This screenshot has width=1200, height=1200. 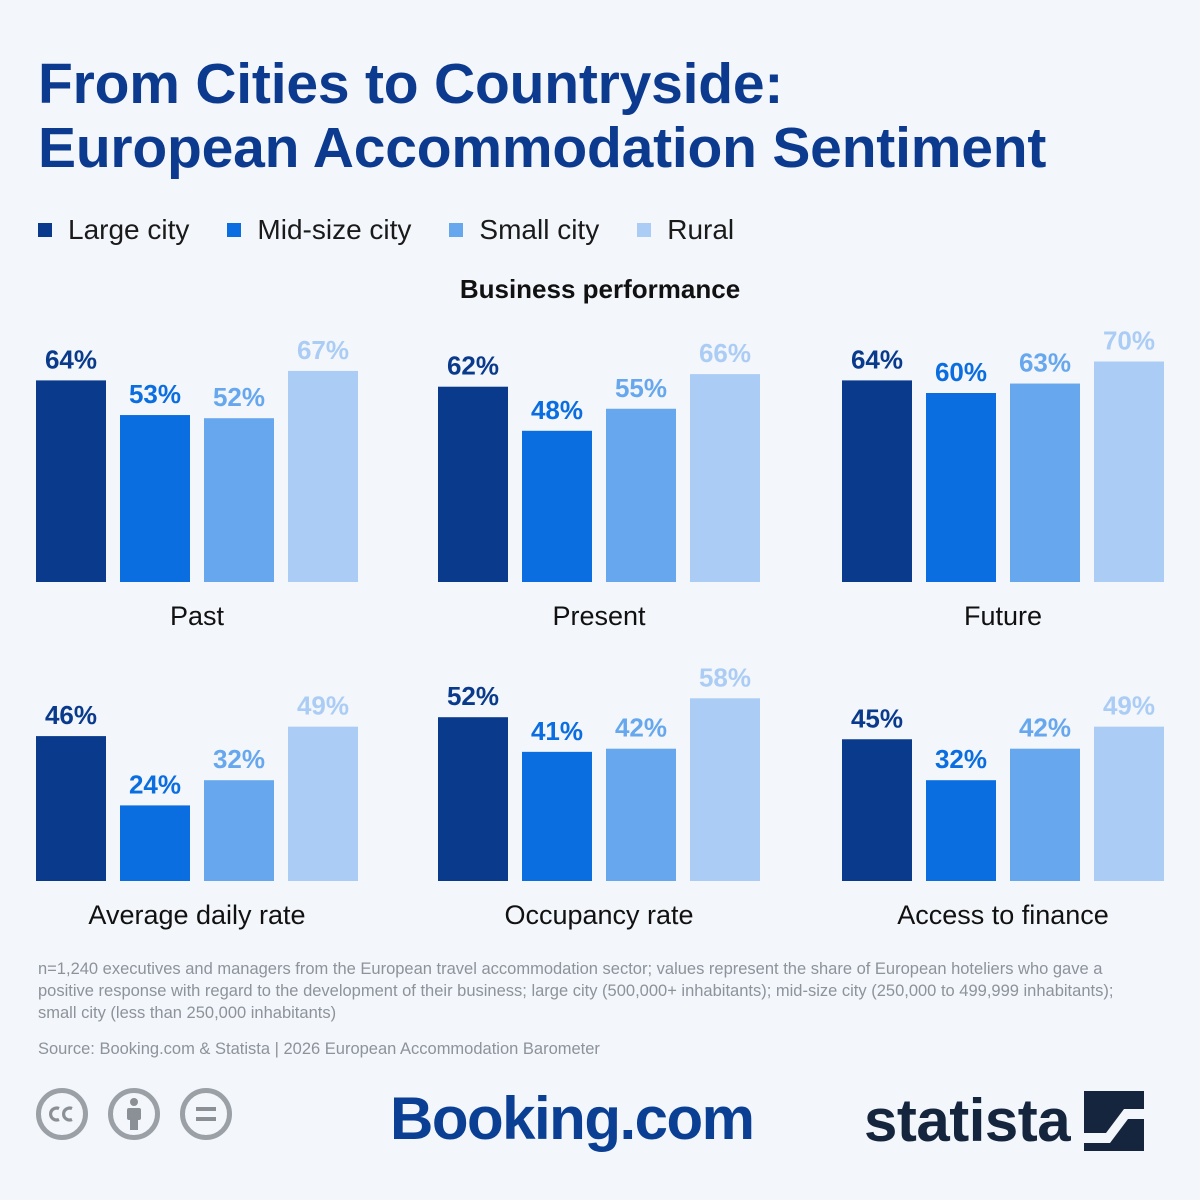 What do you see at coordinates (1003, 810) in the screenshot?
I see `chart-panel-access-to-finance: 45% 32% 42% 49% Access to finance` at bounding box center [1003, 810].